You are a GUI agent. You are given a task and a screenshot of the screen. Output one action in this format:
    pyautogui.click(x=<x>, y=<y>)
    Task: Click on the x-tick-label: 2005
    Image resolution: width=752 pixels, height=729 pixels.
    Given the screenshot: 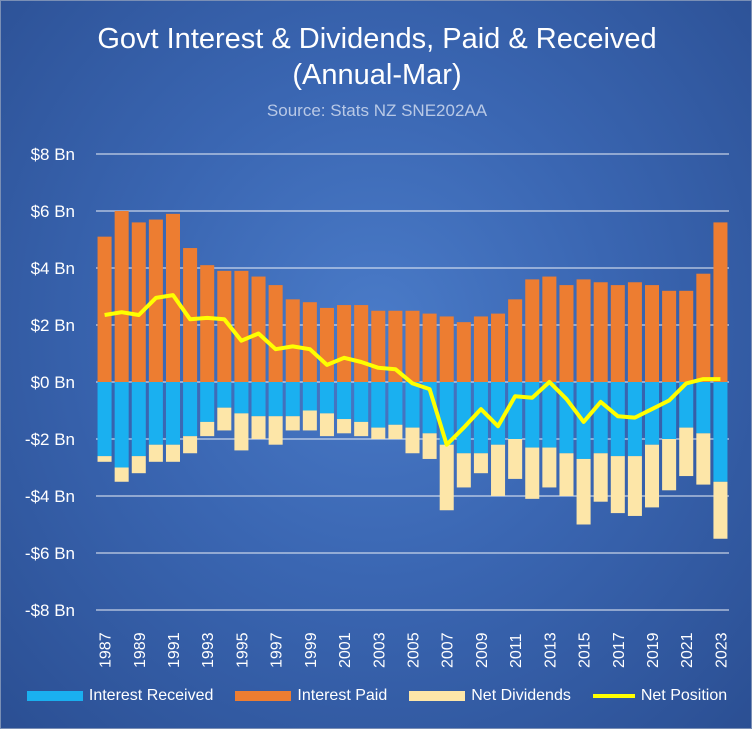 What is the action you would take?
    pyautogui.click(x=414, y=650)
    